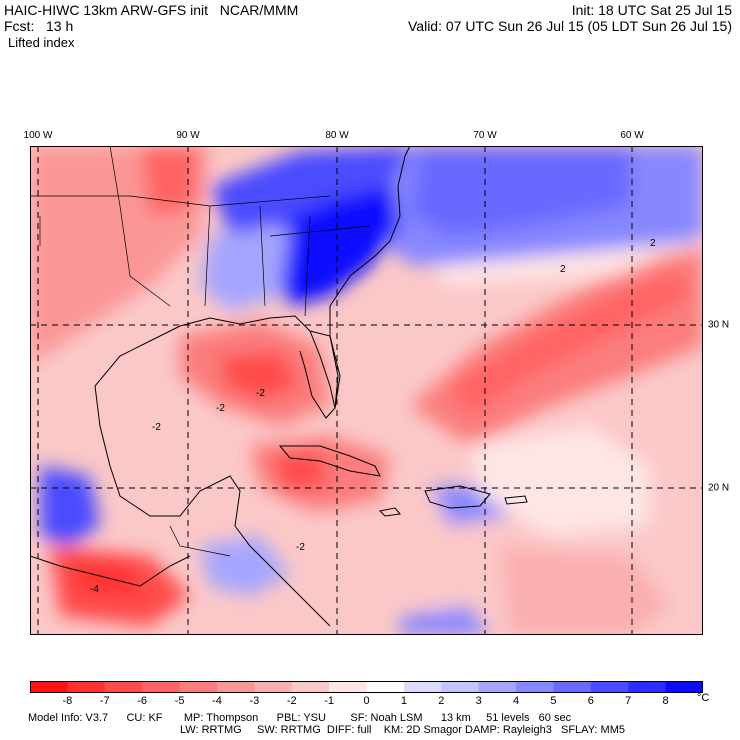 The width and height of the screenshot is (740, 740). I want to click on stable-region-mexico, so click(70, 506).